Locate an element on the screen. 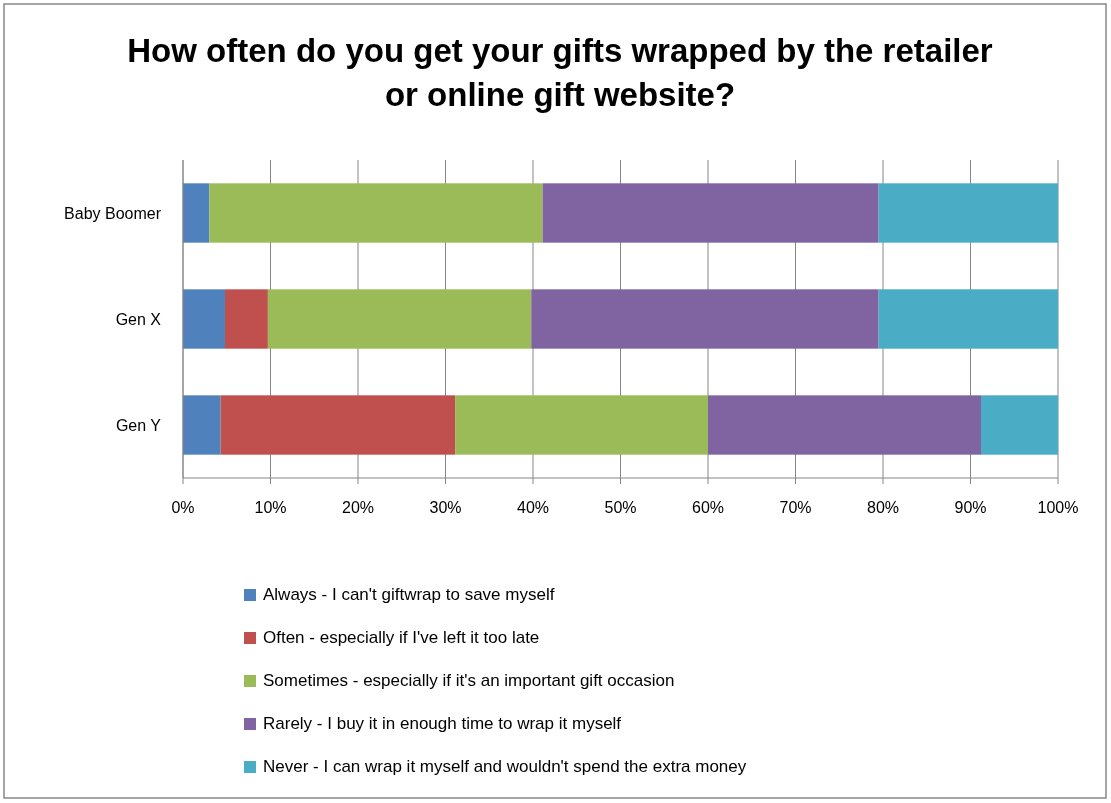 Image resolution: width=1111 pixels, height=803 pixels. x-tick-label: 10% is located at coordinates (270, 507).